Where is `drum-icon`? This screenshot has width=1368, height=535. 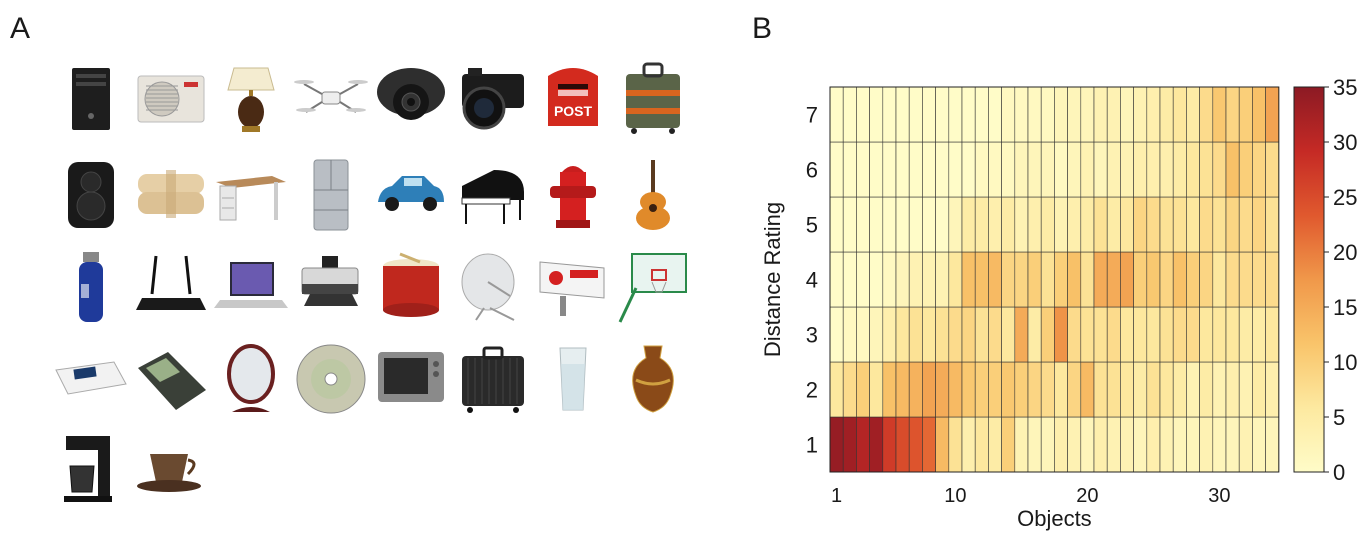
drum-icon is located at coordinates (411, 287).